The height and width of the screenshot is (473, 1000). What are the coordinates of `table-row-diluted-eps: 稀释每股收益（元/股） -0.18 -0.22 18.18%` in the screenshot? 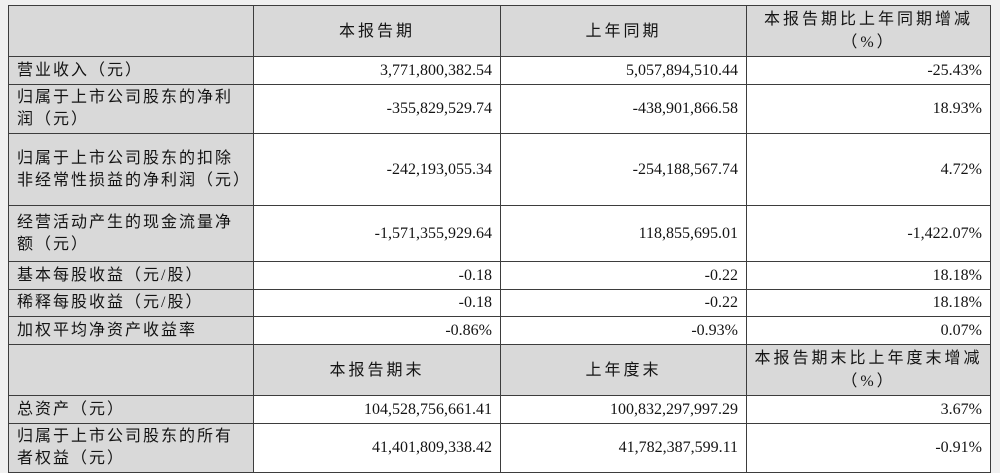 It's located at (499, 303).